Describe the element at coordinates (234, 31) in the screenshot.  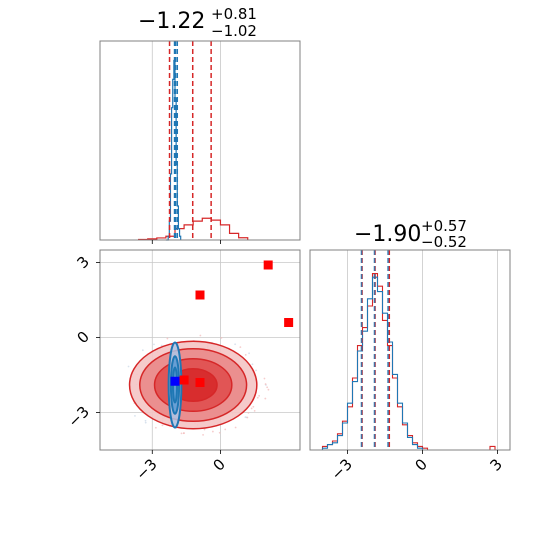
I see `title-top-sub: −1.02` at that location.